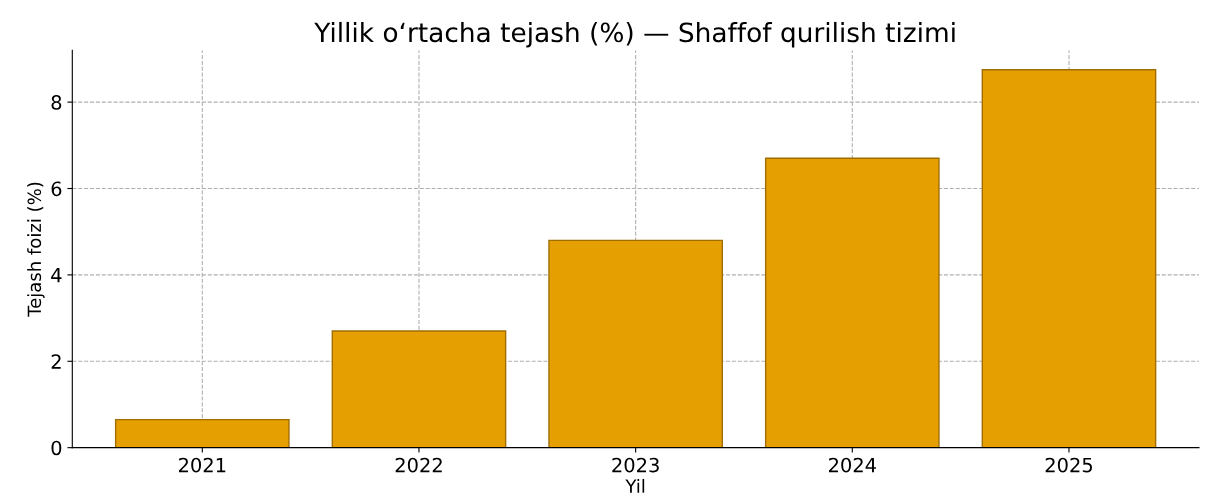 This screenshot has height=503, width=1205. What do you see at coordinates (56, 189) in the screenshot?
I see `y-tick-label: 6` at bounding box center [56, 189].